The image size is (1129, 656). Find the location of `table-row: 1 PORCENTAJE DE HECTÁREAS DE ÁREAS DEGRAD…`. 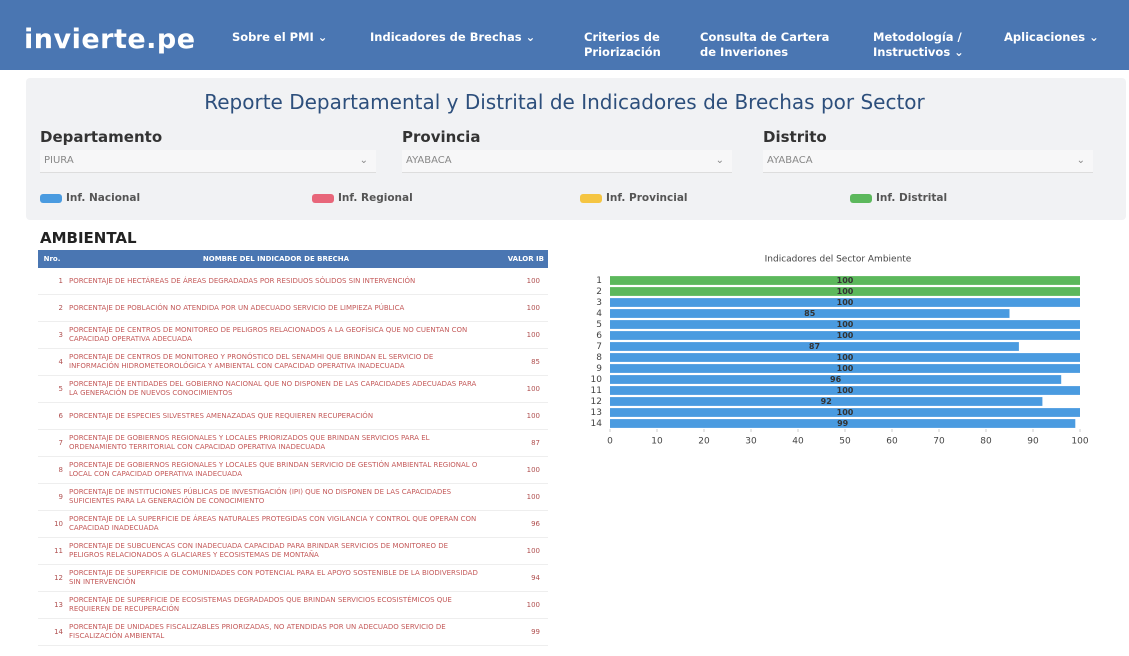

table-row: 1 PORCENTAJE DE HECTÁREAS DE ÁREAS DEGRAD… is located at coordinates (293, 281).